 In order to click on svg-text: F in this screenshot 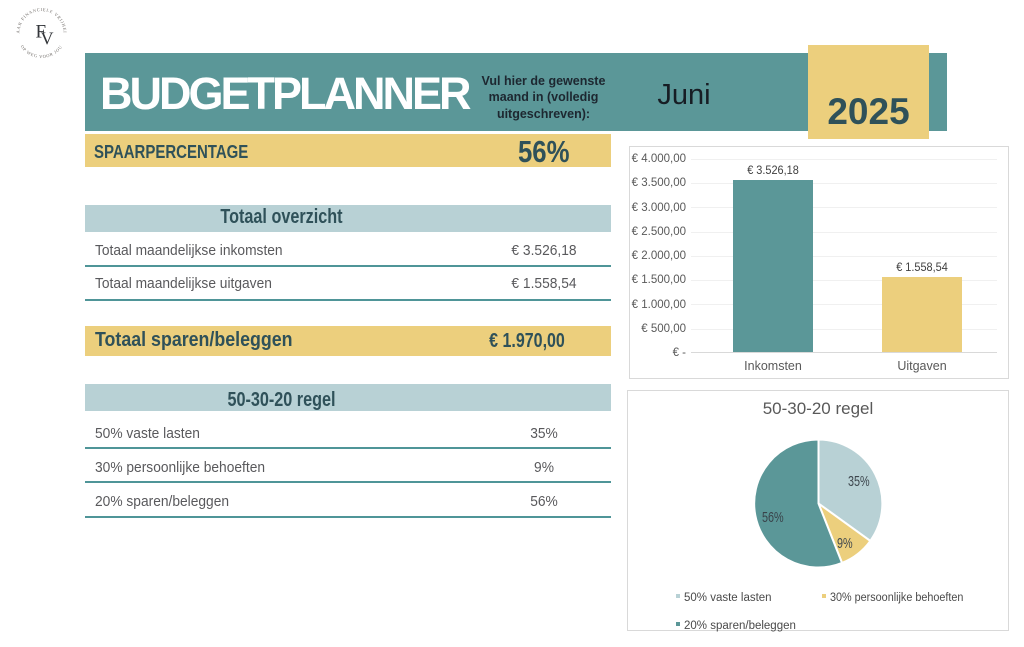, I will do `click(41, 32)`.